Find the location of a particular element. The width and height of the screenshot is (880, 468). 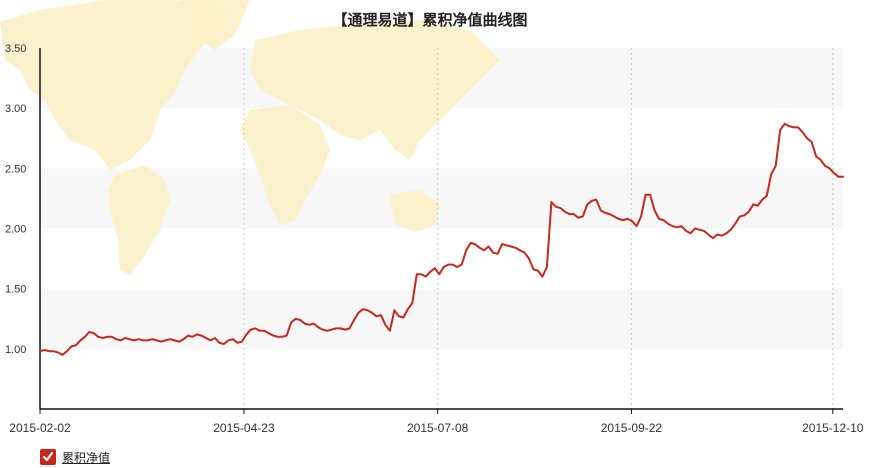

x-tick-label: 2015-04-23 is located at coordinates (244, 428).